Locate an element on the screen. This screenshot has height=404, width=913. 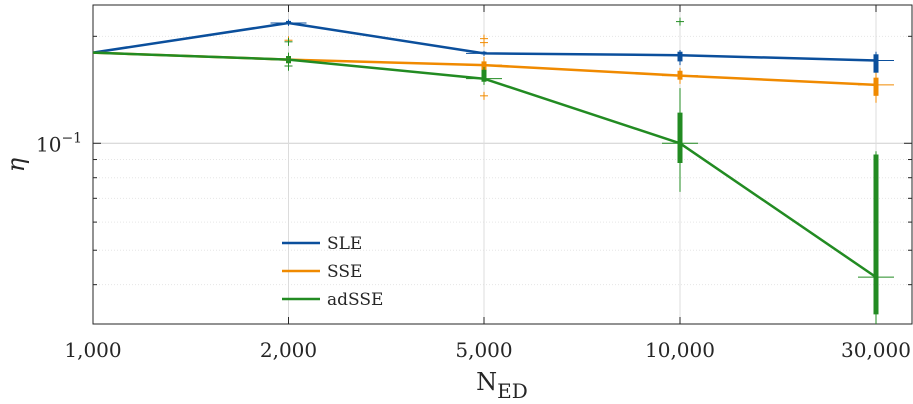
x-tick-labels: 1,000 2,000 5,000 10,000 30,000 is located at coordinates (487, 350).